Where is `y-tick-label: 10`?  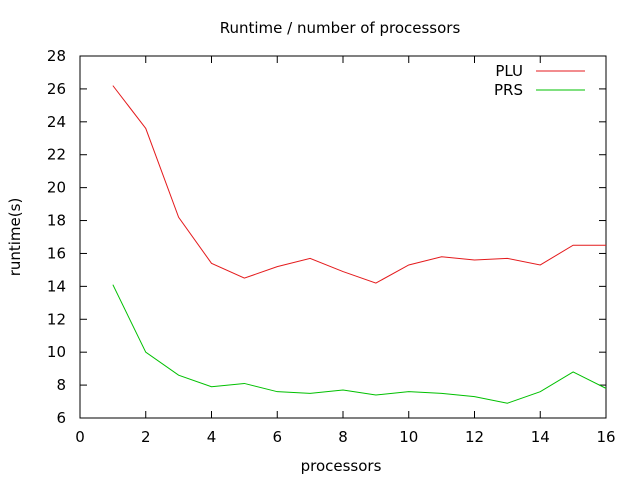 y-tick-label: 10 is located at coordinates (56, 352).